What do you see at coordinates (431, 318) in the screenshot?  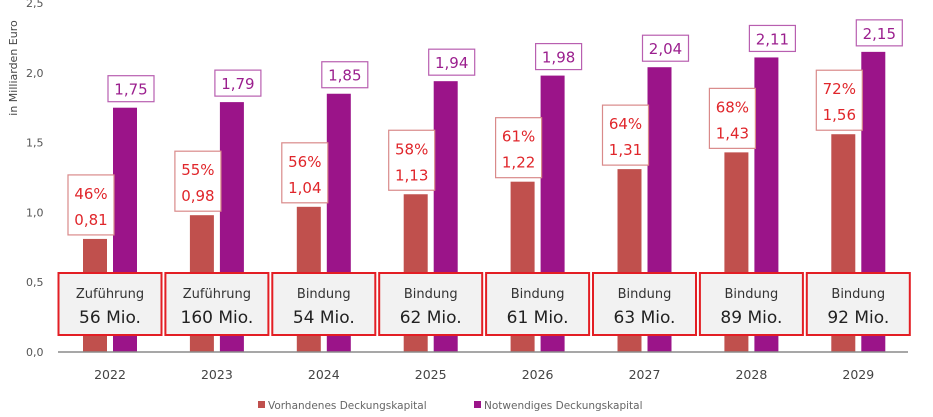 I see `annotation-amount: 62 Mio.` at bounding box center [431, 318].